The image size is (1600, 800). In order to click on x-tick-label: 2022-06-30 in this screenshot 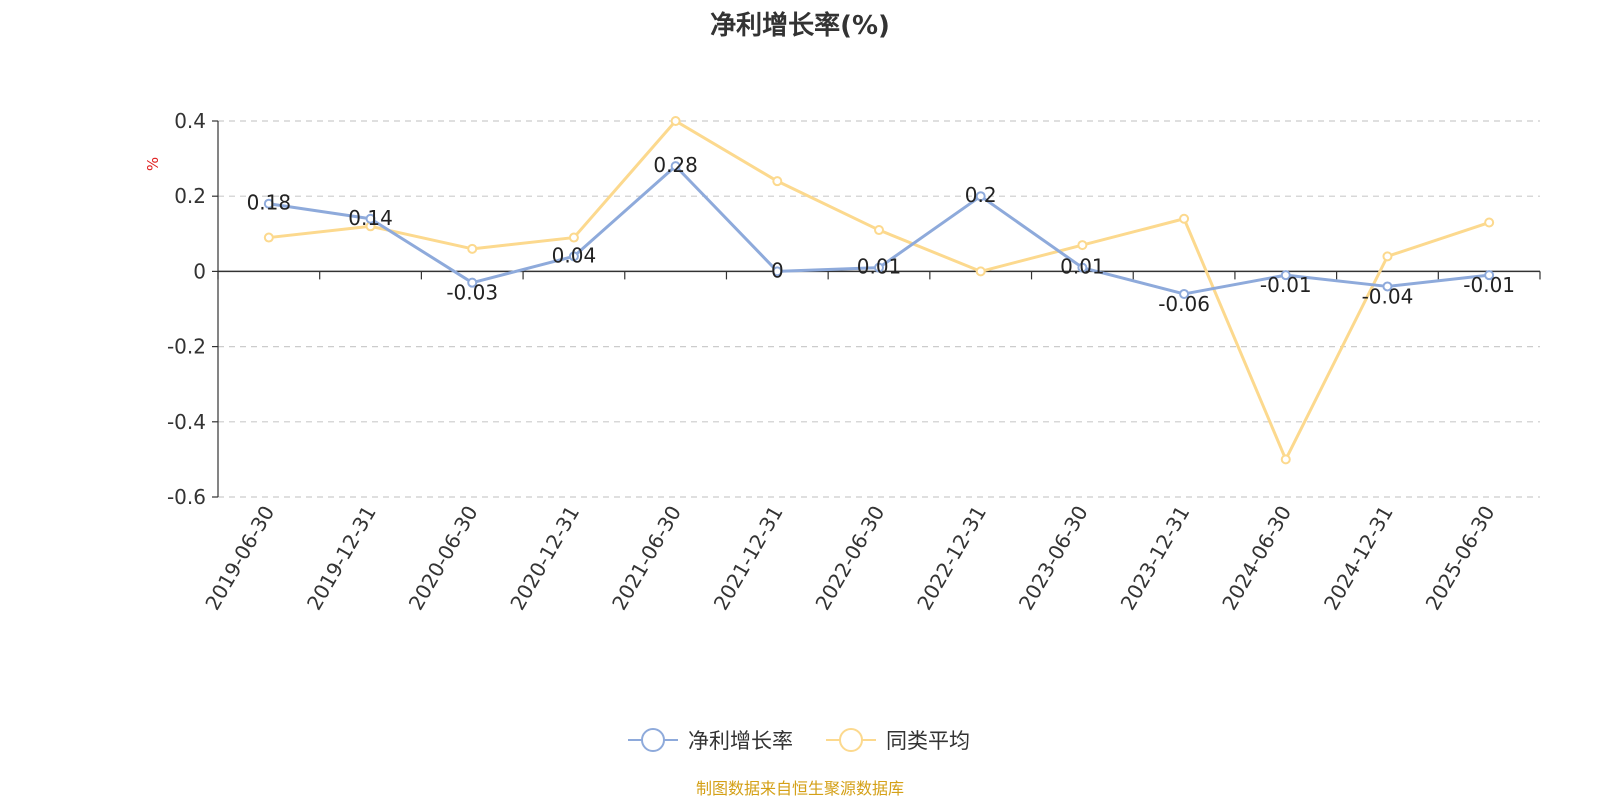, I will do `click(849, 558)`.